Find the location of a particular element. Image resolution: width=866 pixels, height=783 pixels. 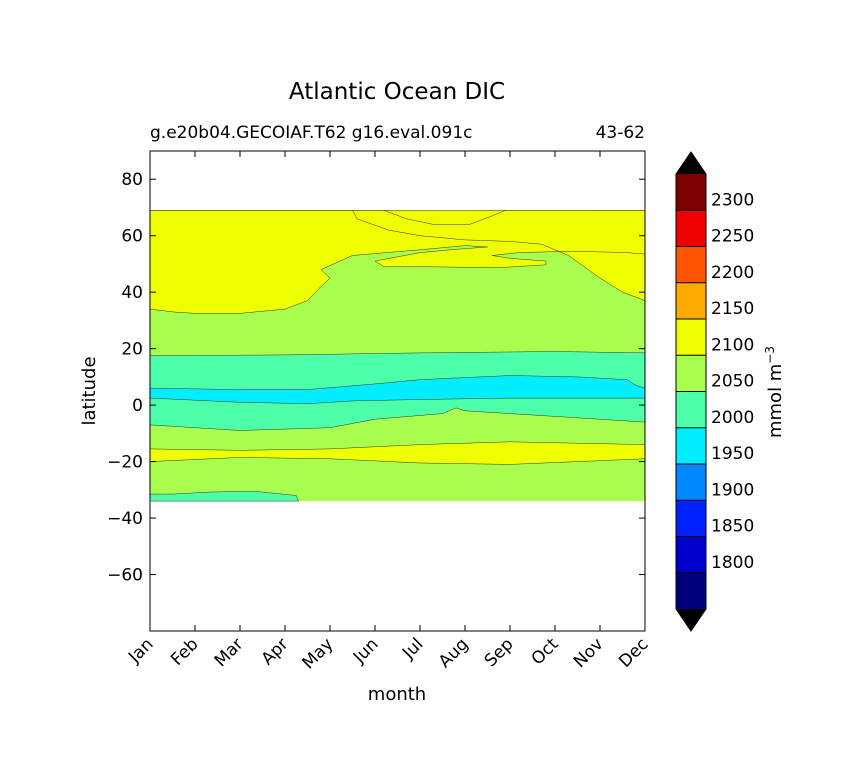

contour-region-south-band is located at coordinates (397, 453).